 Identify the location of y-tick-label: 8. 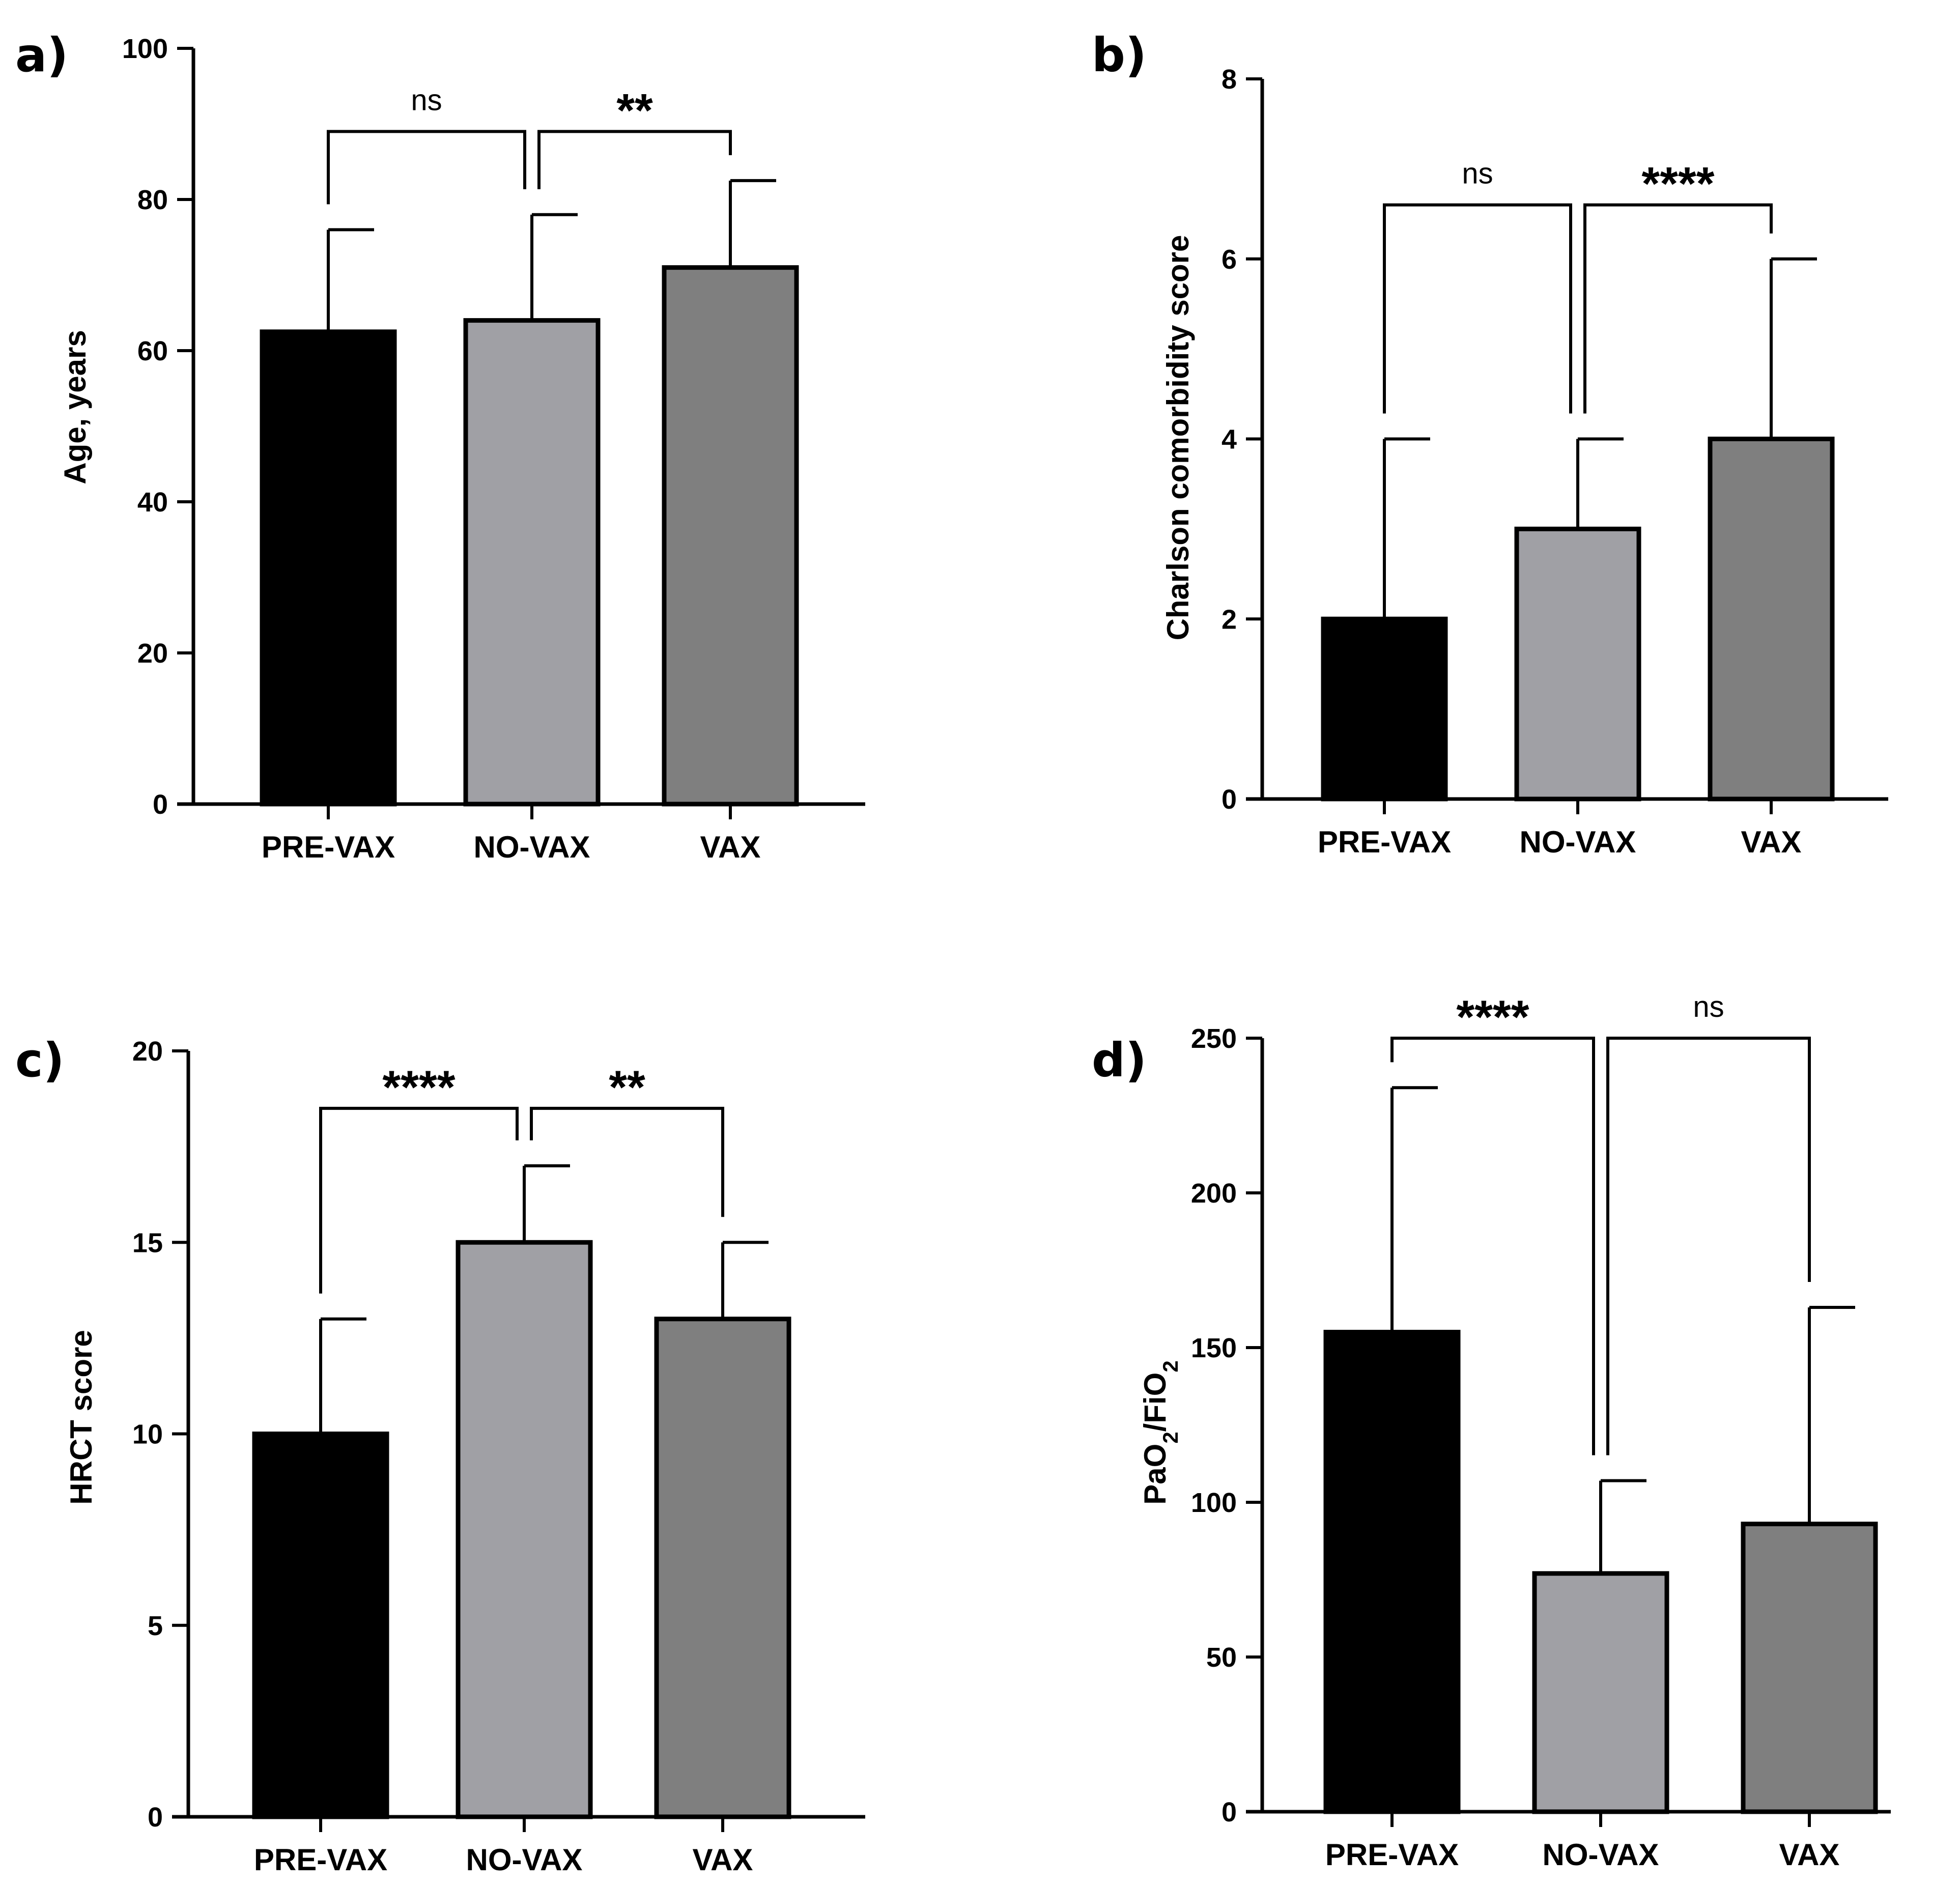
(1229, 79).